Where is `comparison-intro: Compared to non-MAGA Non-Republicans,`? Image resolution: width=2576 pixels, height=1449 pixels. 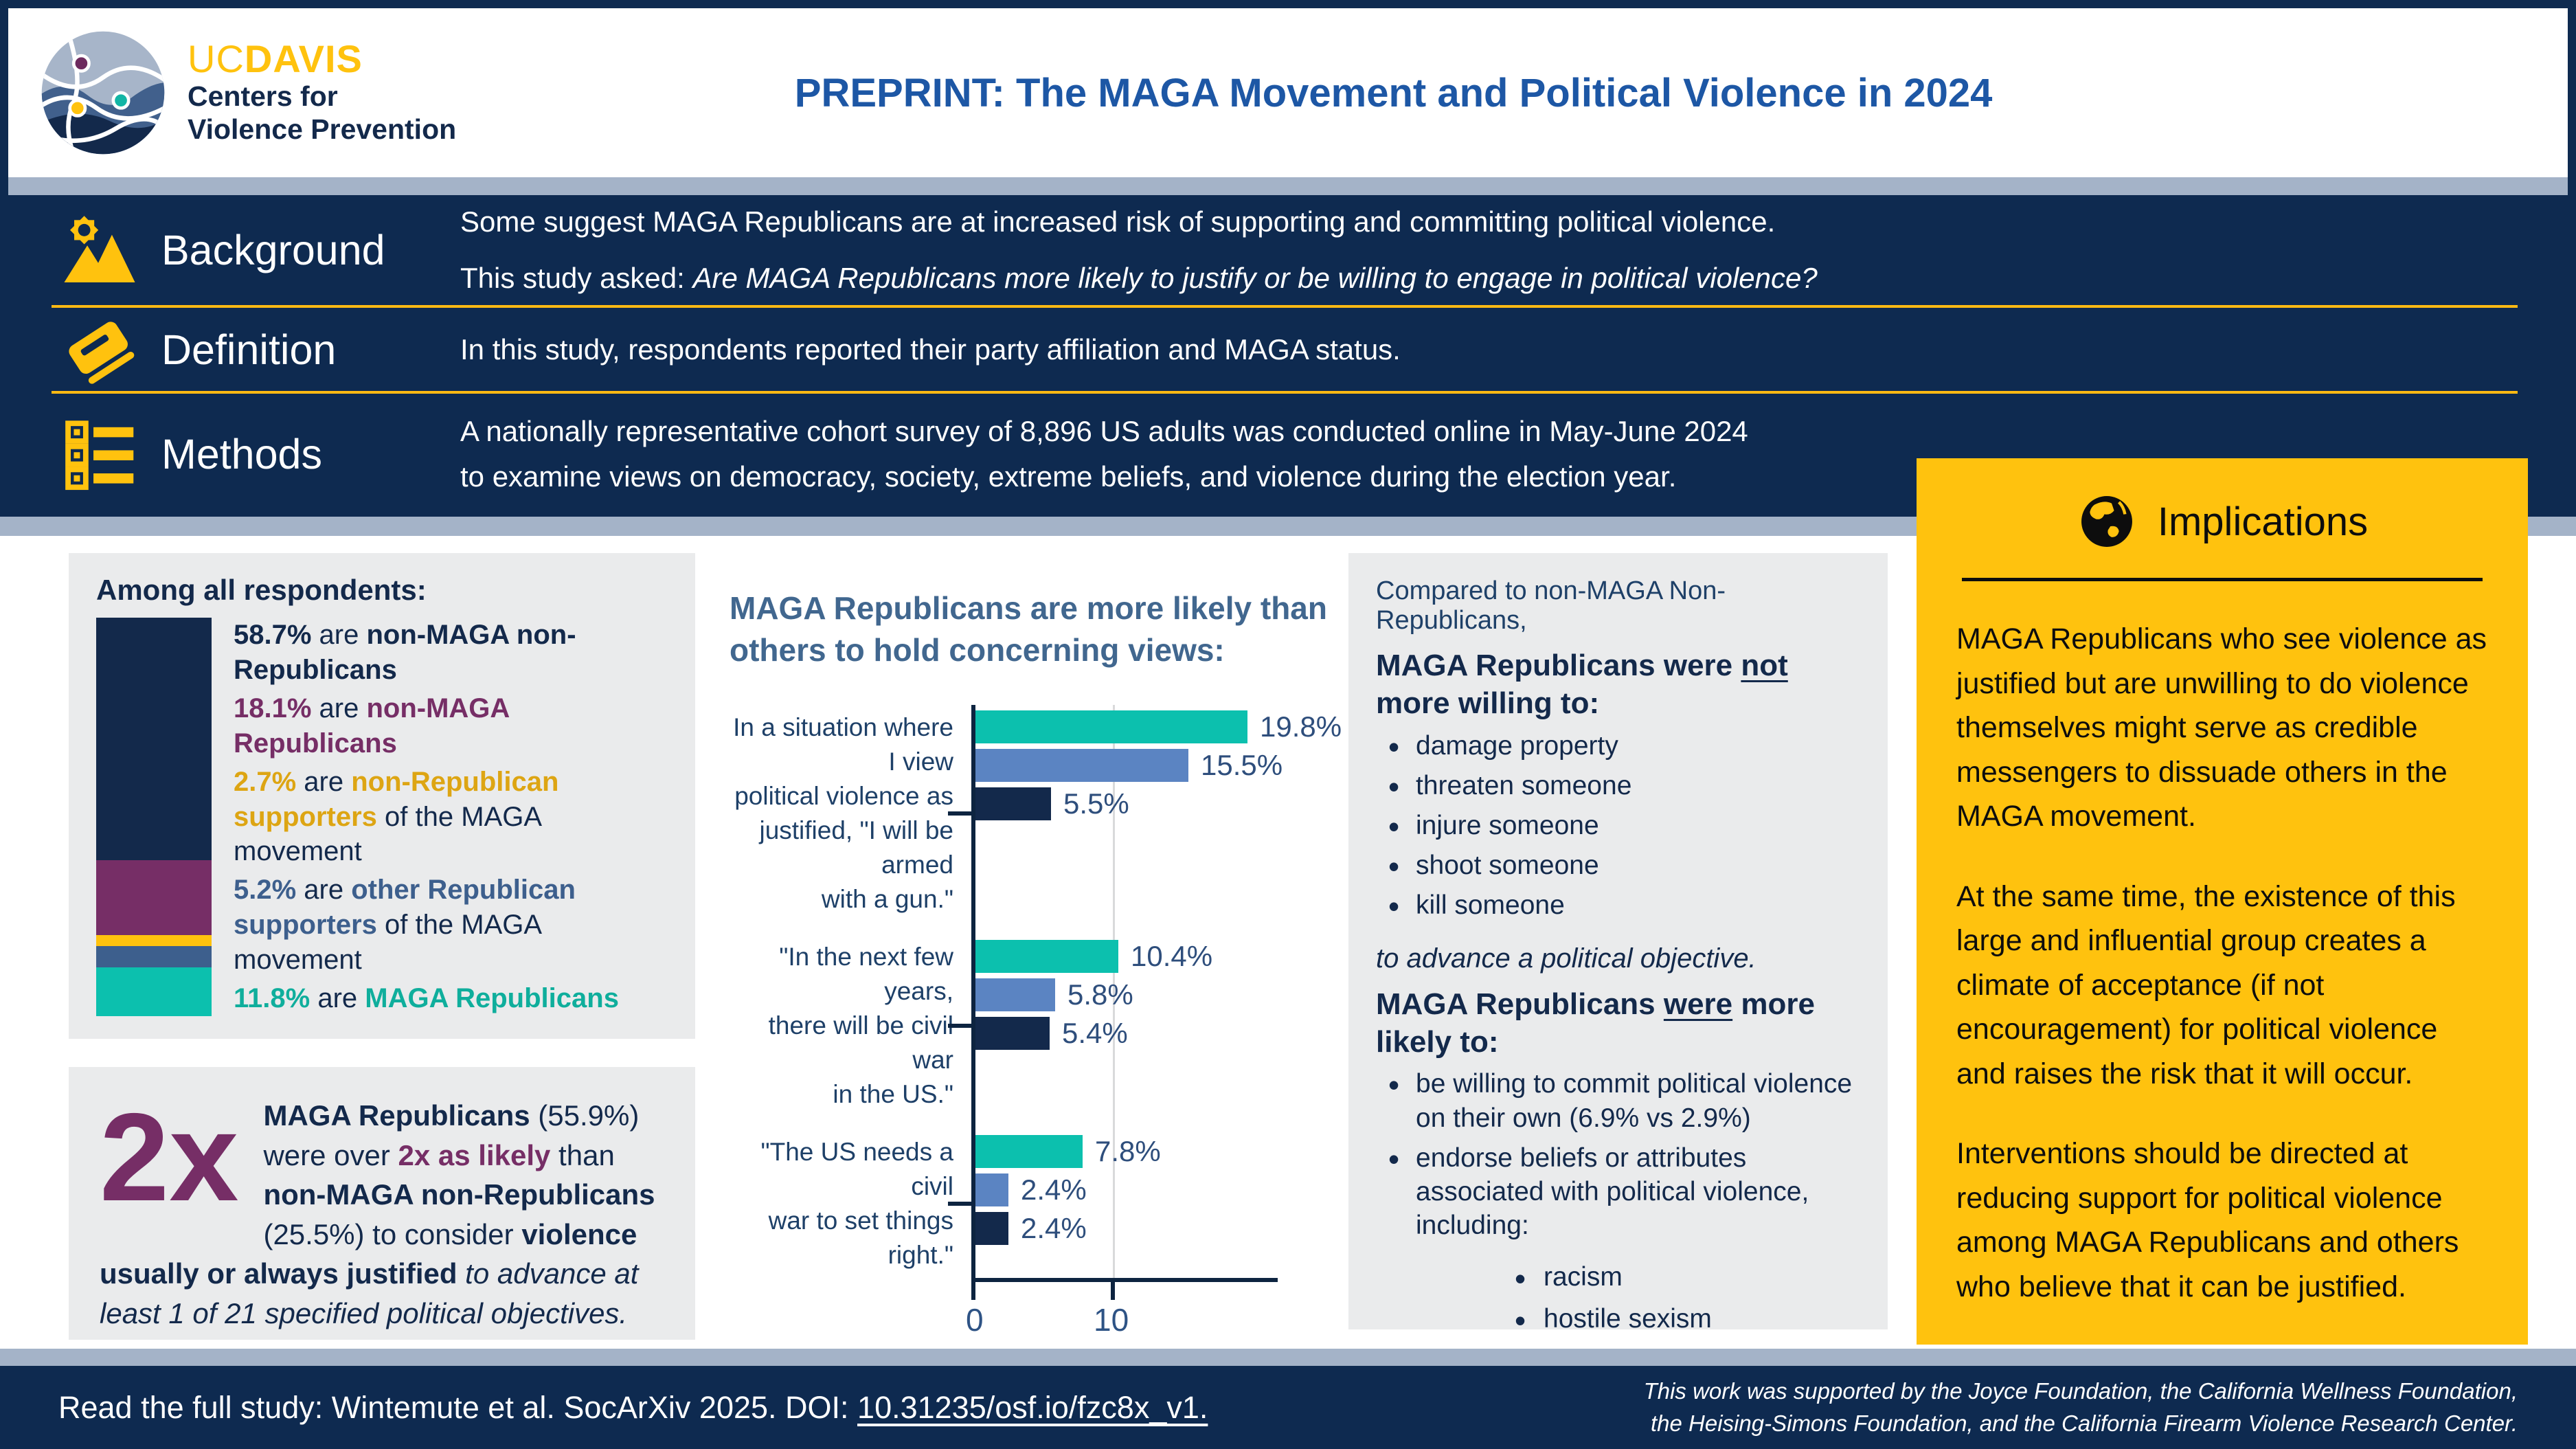
comparison-intro: Compared to non-MAGA Non-Republicans, is located at coordinates (1551, 605).